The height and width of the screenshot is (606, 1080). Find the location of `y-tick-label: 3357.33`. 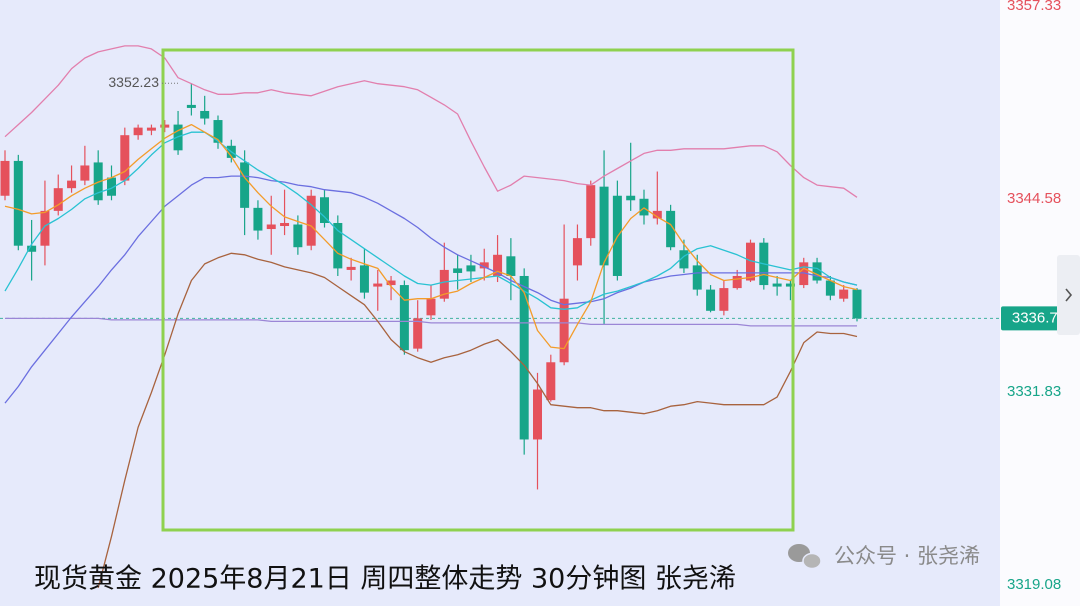

y-tick-label: 3357.33 is located at coordinates (1034, 7).